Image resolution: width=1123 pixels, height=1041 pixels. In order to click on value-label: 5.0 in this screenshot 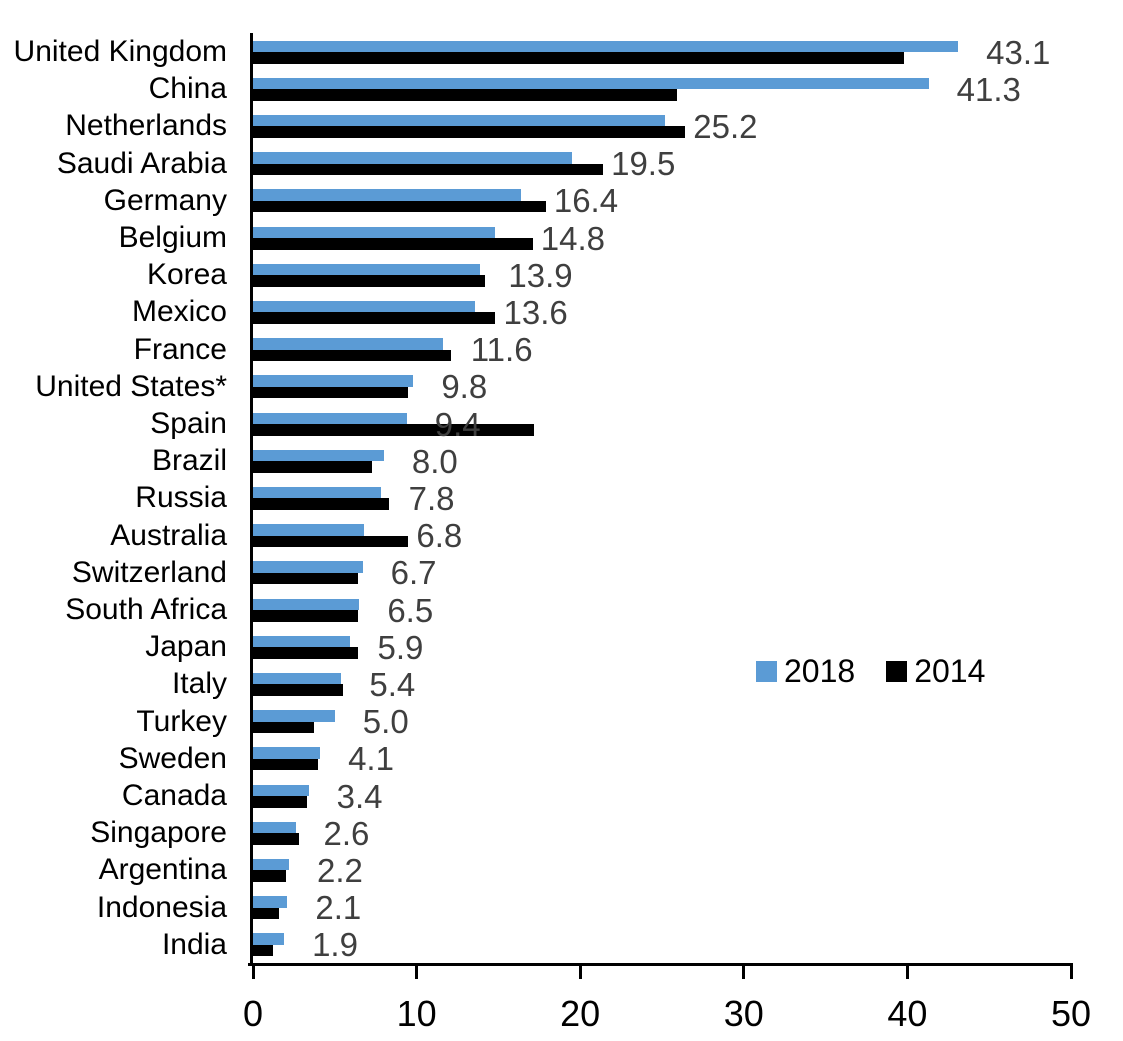, I will do `click(385, 722)`.